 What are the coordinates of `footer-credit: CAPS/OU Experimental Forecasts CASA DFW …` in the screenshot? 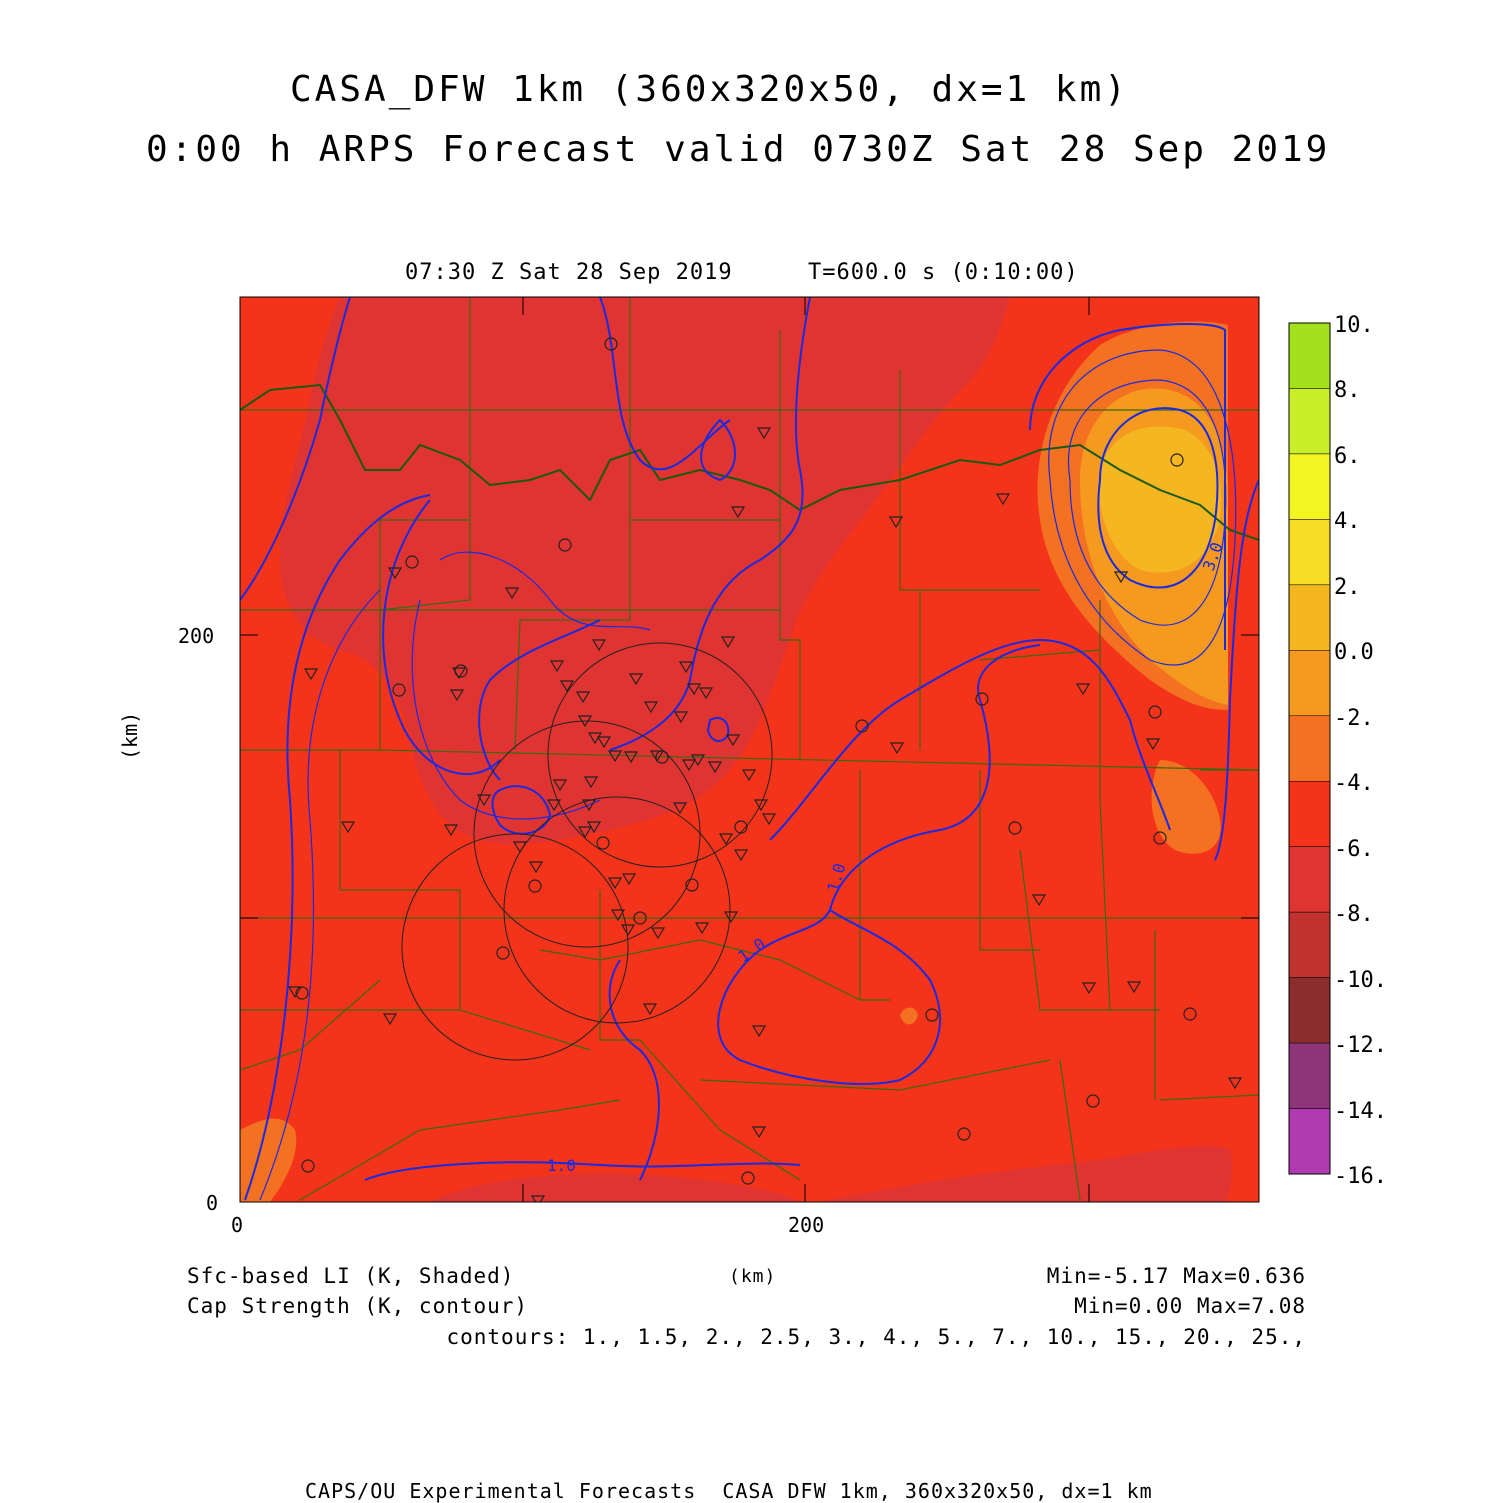 It's located at (729, 1491).